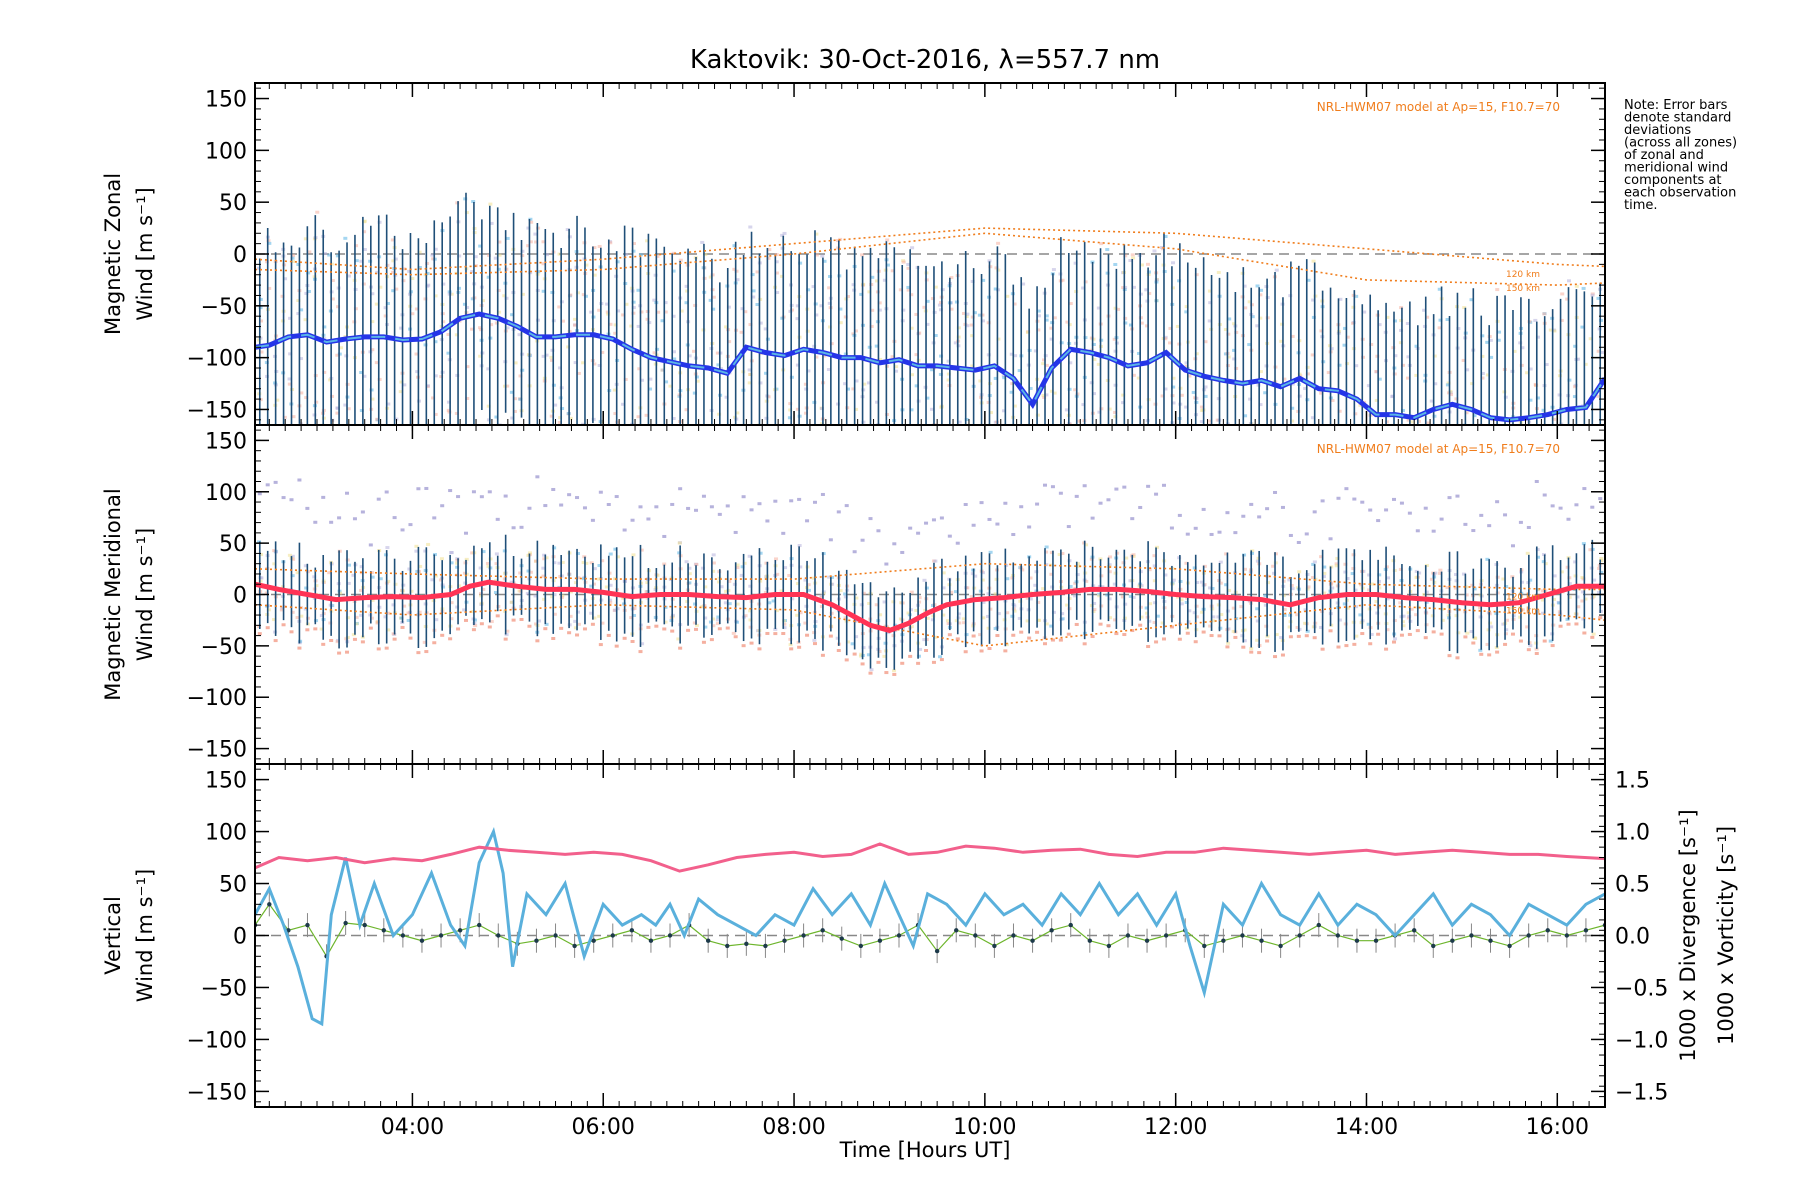 This screenshot has width=1800, height=1200. I want to click on vertical-wind-point, so click(1338, 935).